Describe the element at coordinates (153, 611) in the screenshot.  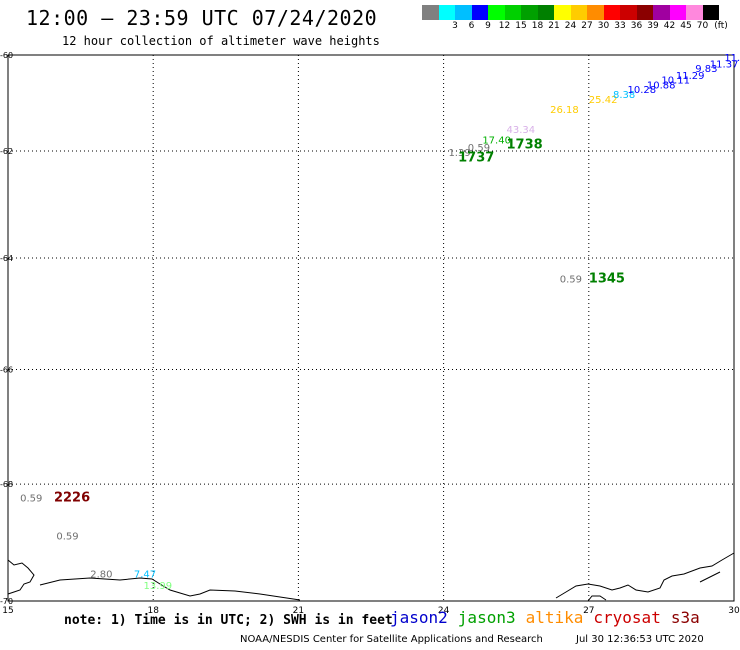
I see `x-tick-label: 18` at that location.